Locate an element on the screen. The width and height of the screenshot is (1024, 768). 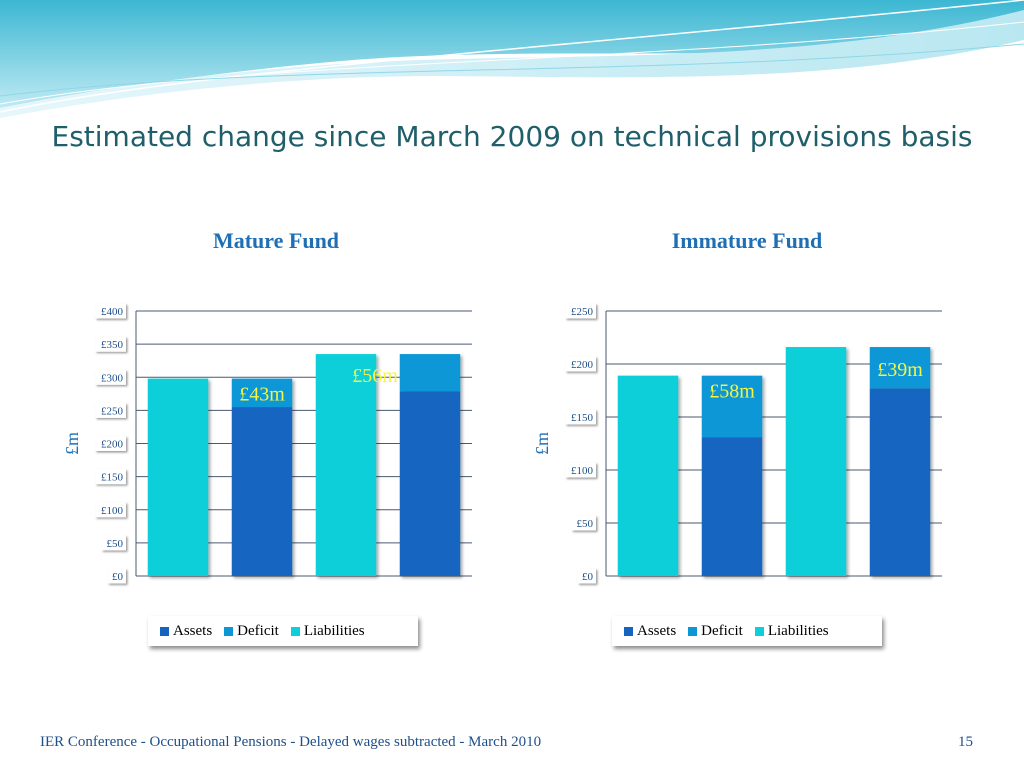
y-tick: £400 is located at coordinates (110, 311).